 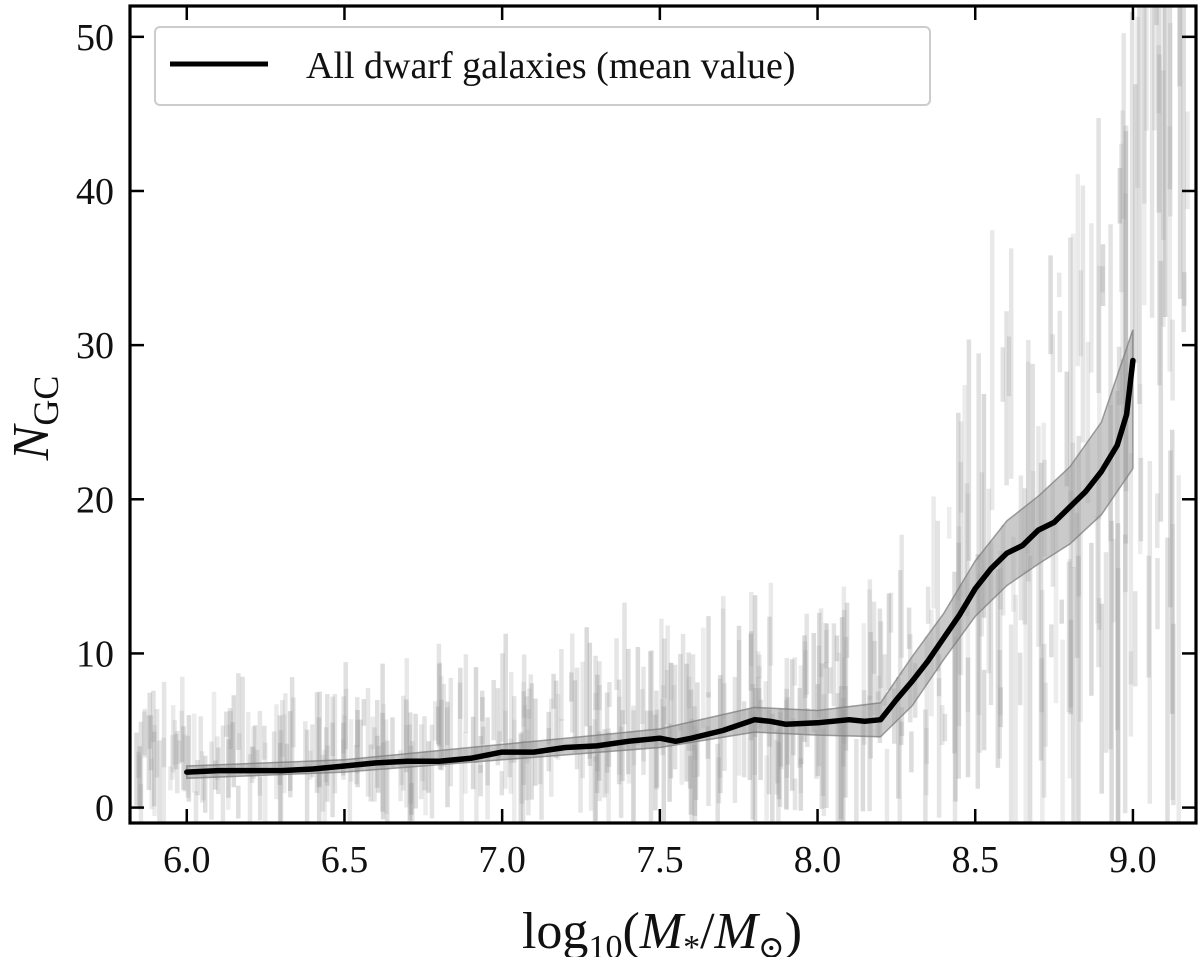 What do you see at coordinates (187, 860) in the screenshot?
I see `x-tick-label: 6.0` at bounding box center [187, 860].